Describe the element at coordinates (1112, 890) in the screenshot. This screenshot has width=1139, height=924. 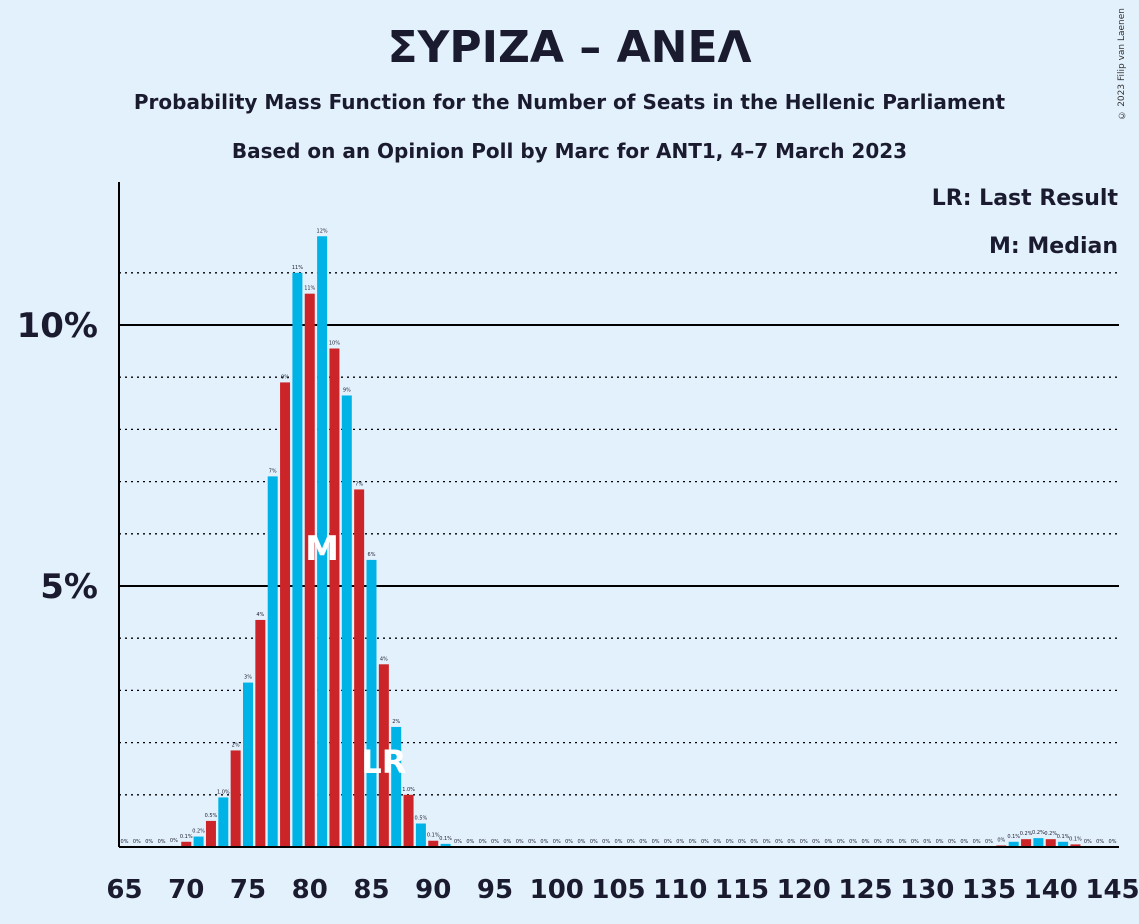
I see `x-tick-label: 145` at that location.